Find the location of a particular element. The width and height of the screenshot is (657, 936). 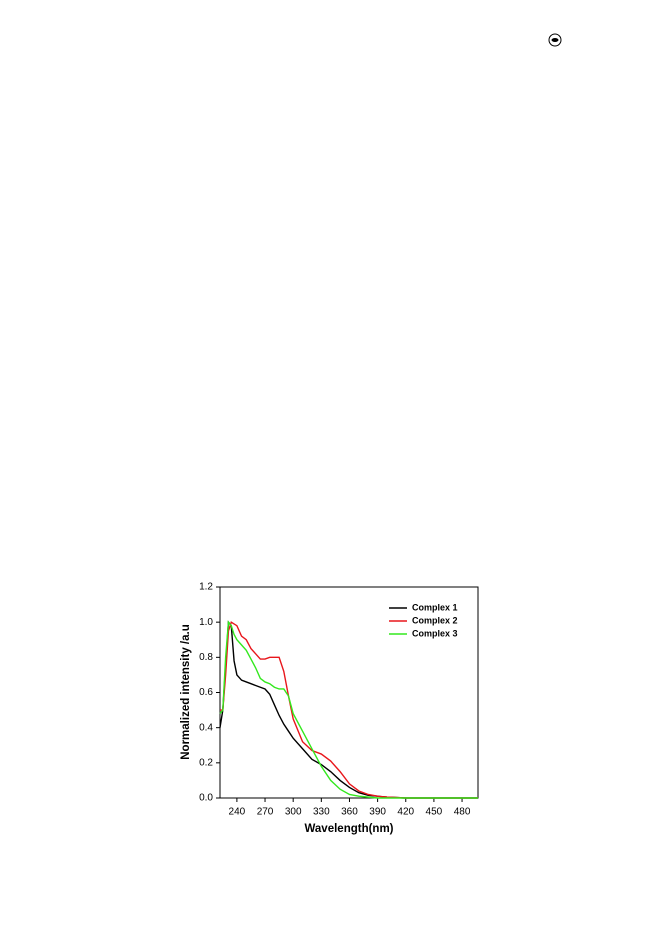

x-tick-label: 270 is located at coordinates (265, 812).